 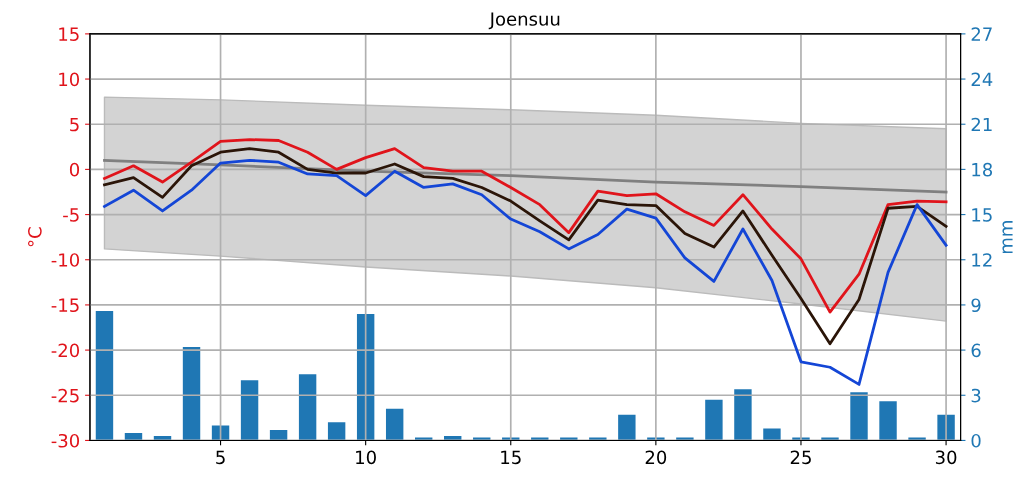 I want to click on y2-tick-label: 24, so click(x=982, y=79).